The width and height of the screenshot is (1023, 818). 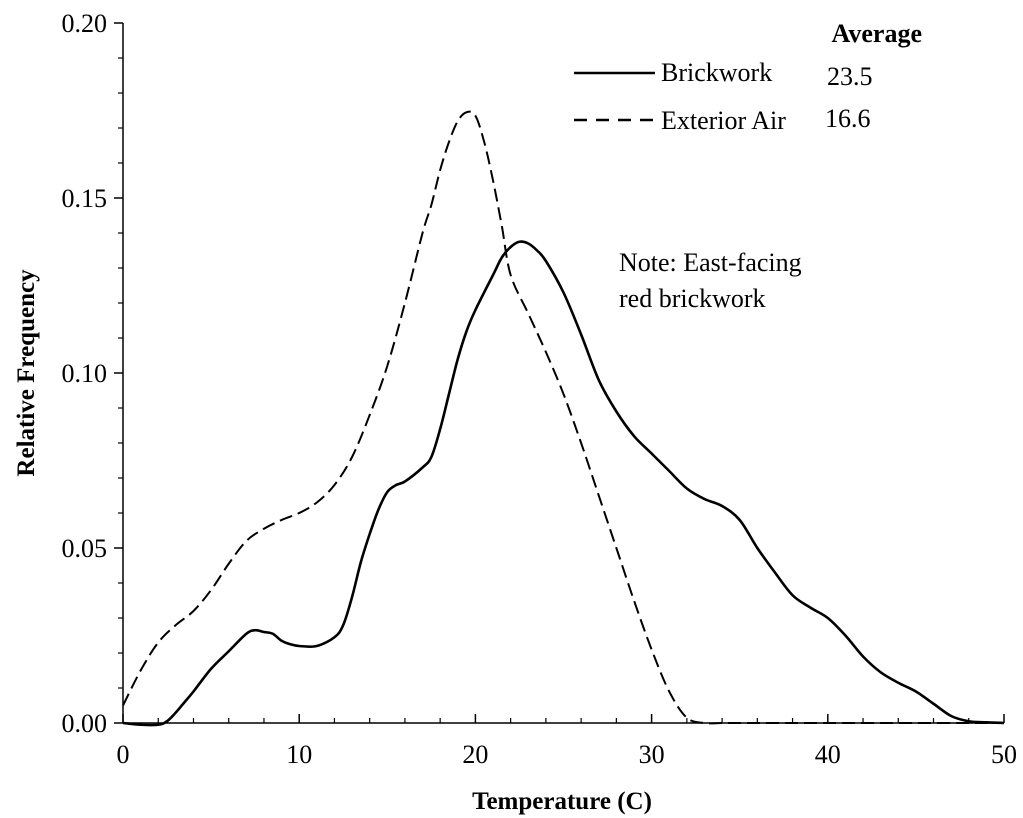 What do you see at coordinates (299, 754) in the screenshot?
I see `x-tick-label: 10` at bounding box center [299, 754].